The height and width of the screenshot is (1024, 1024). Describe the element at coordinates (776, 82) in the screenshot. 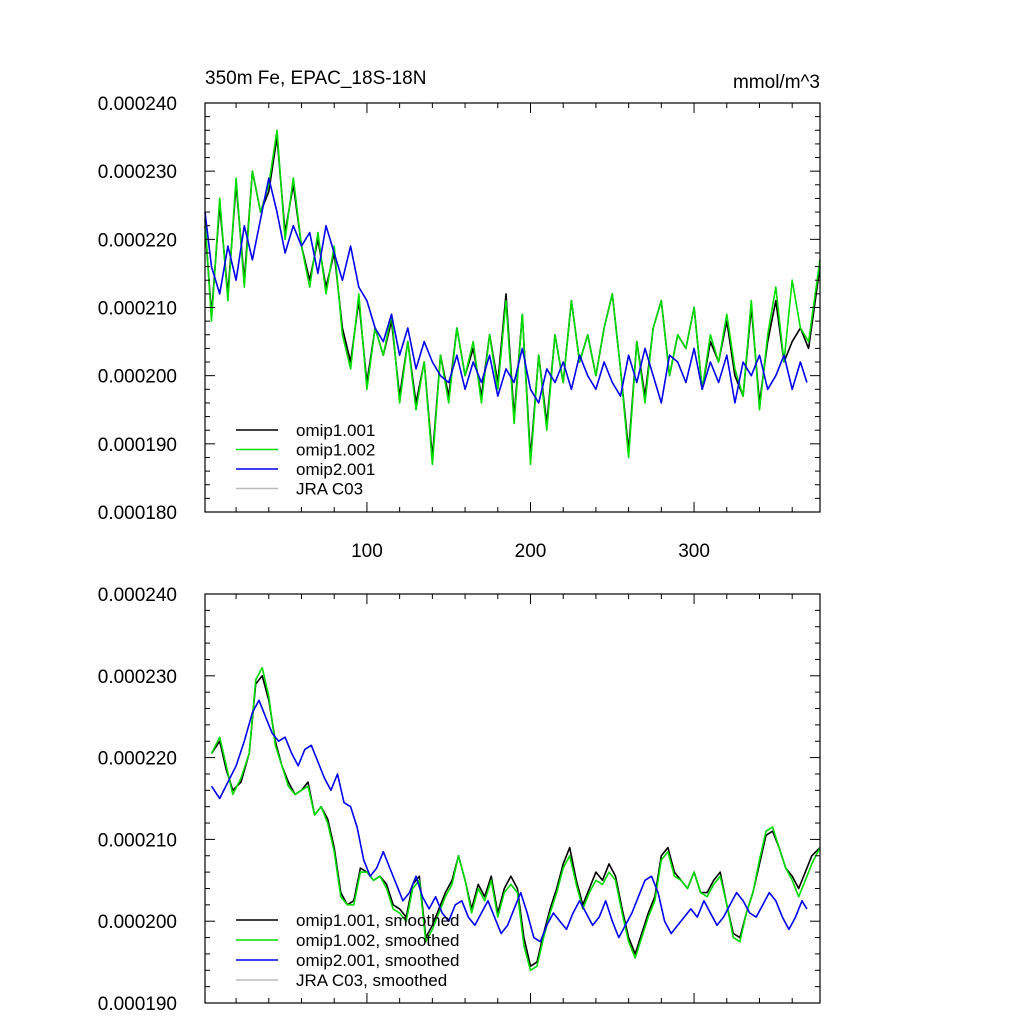

I see `units-label: mmol/m^3` at that location.